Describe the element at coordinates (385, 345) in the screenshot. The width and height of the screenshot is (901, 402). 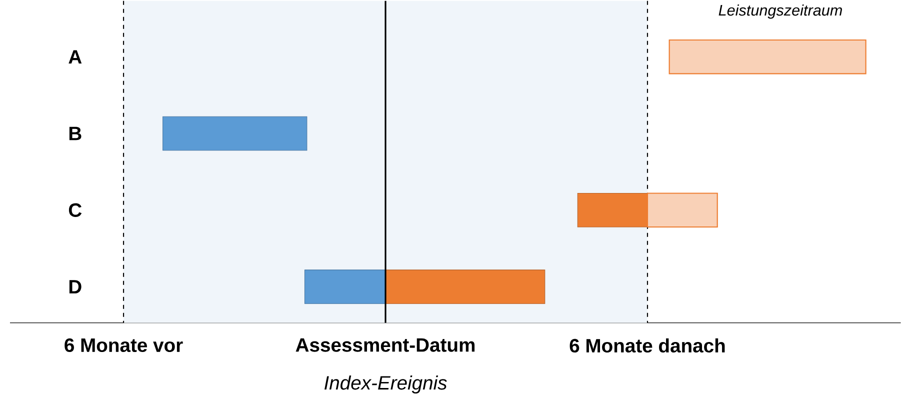
I see `x-tick-label: Assessment-Datum` at that location.